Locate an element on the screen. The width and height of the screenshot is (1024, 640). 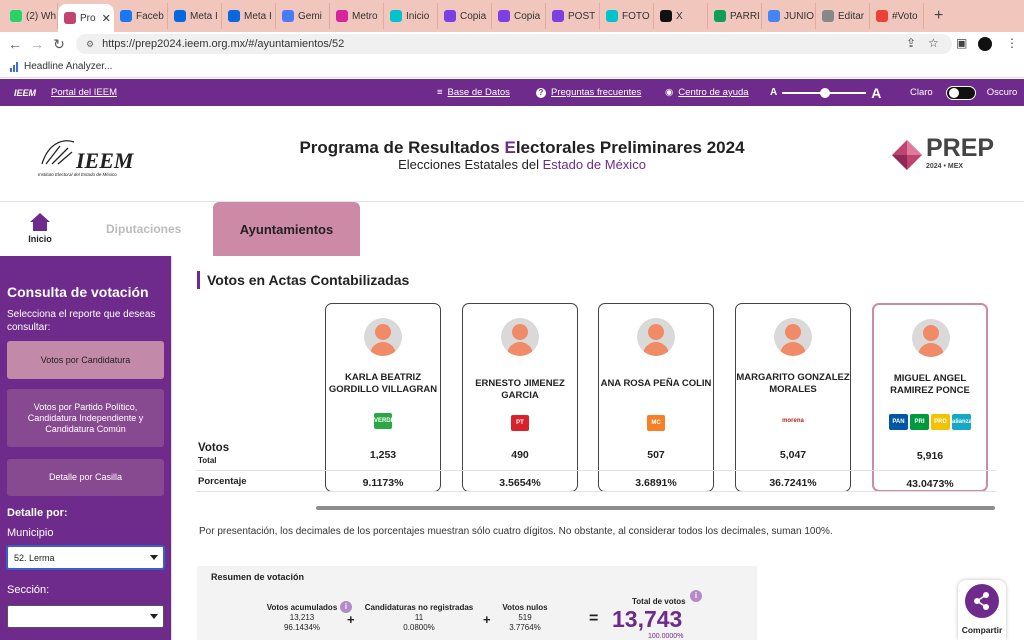
portal-link: Portal del IEEM is located at coordinates (84, 92).